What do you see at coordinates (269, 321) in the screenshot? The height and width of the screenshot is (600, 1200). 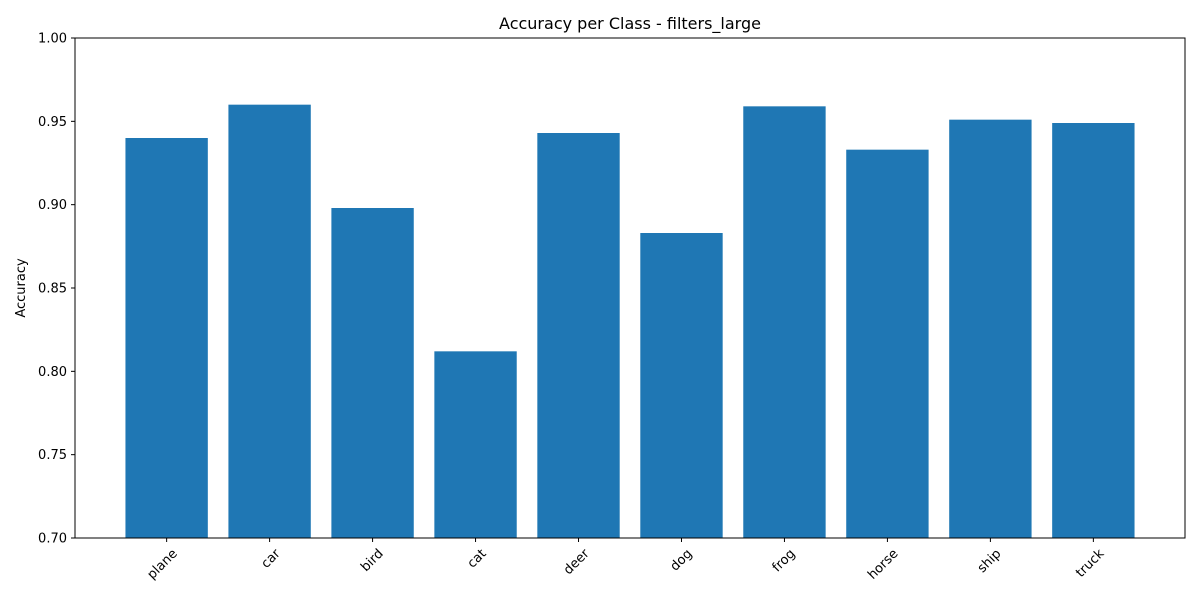 I see `bar-car` at bounding box center [269, 321].